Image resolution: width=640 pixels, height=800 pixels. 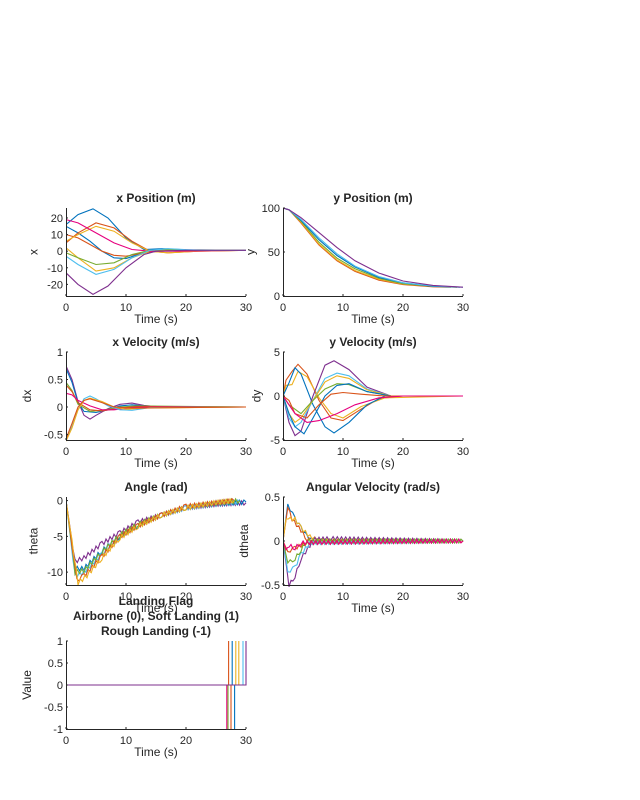 What do you see at coordinates (155, 342) in the screenshot?
I see `subplot-title: x Velocity (m/s)` at bounding box center [155, 342].